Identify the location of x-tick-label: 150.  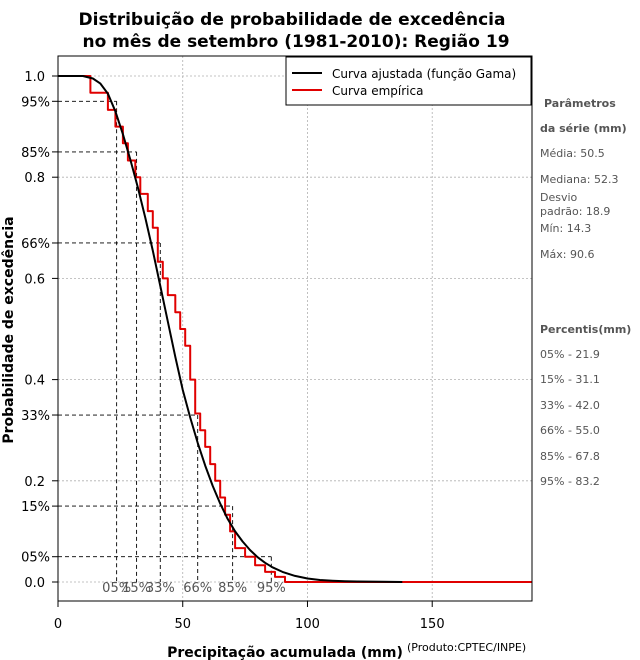
(432, 624).